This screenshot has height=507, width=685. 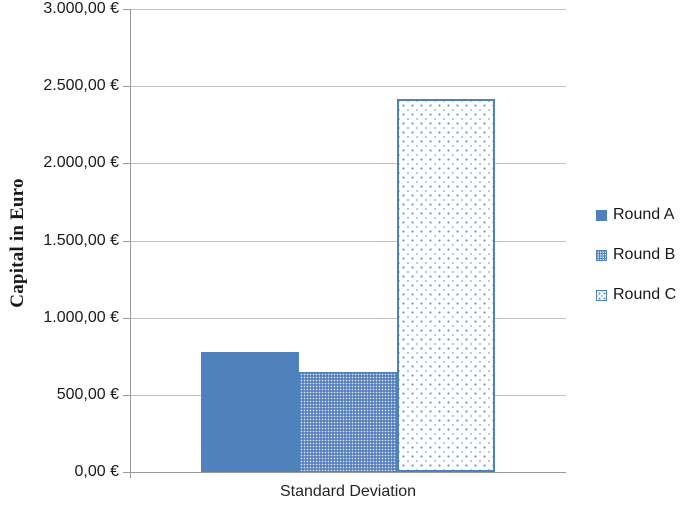 What do you see at coordinates (446, 285) in the screenshot?
I see `bar-round-c` at bounding box center [446, 285].